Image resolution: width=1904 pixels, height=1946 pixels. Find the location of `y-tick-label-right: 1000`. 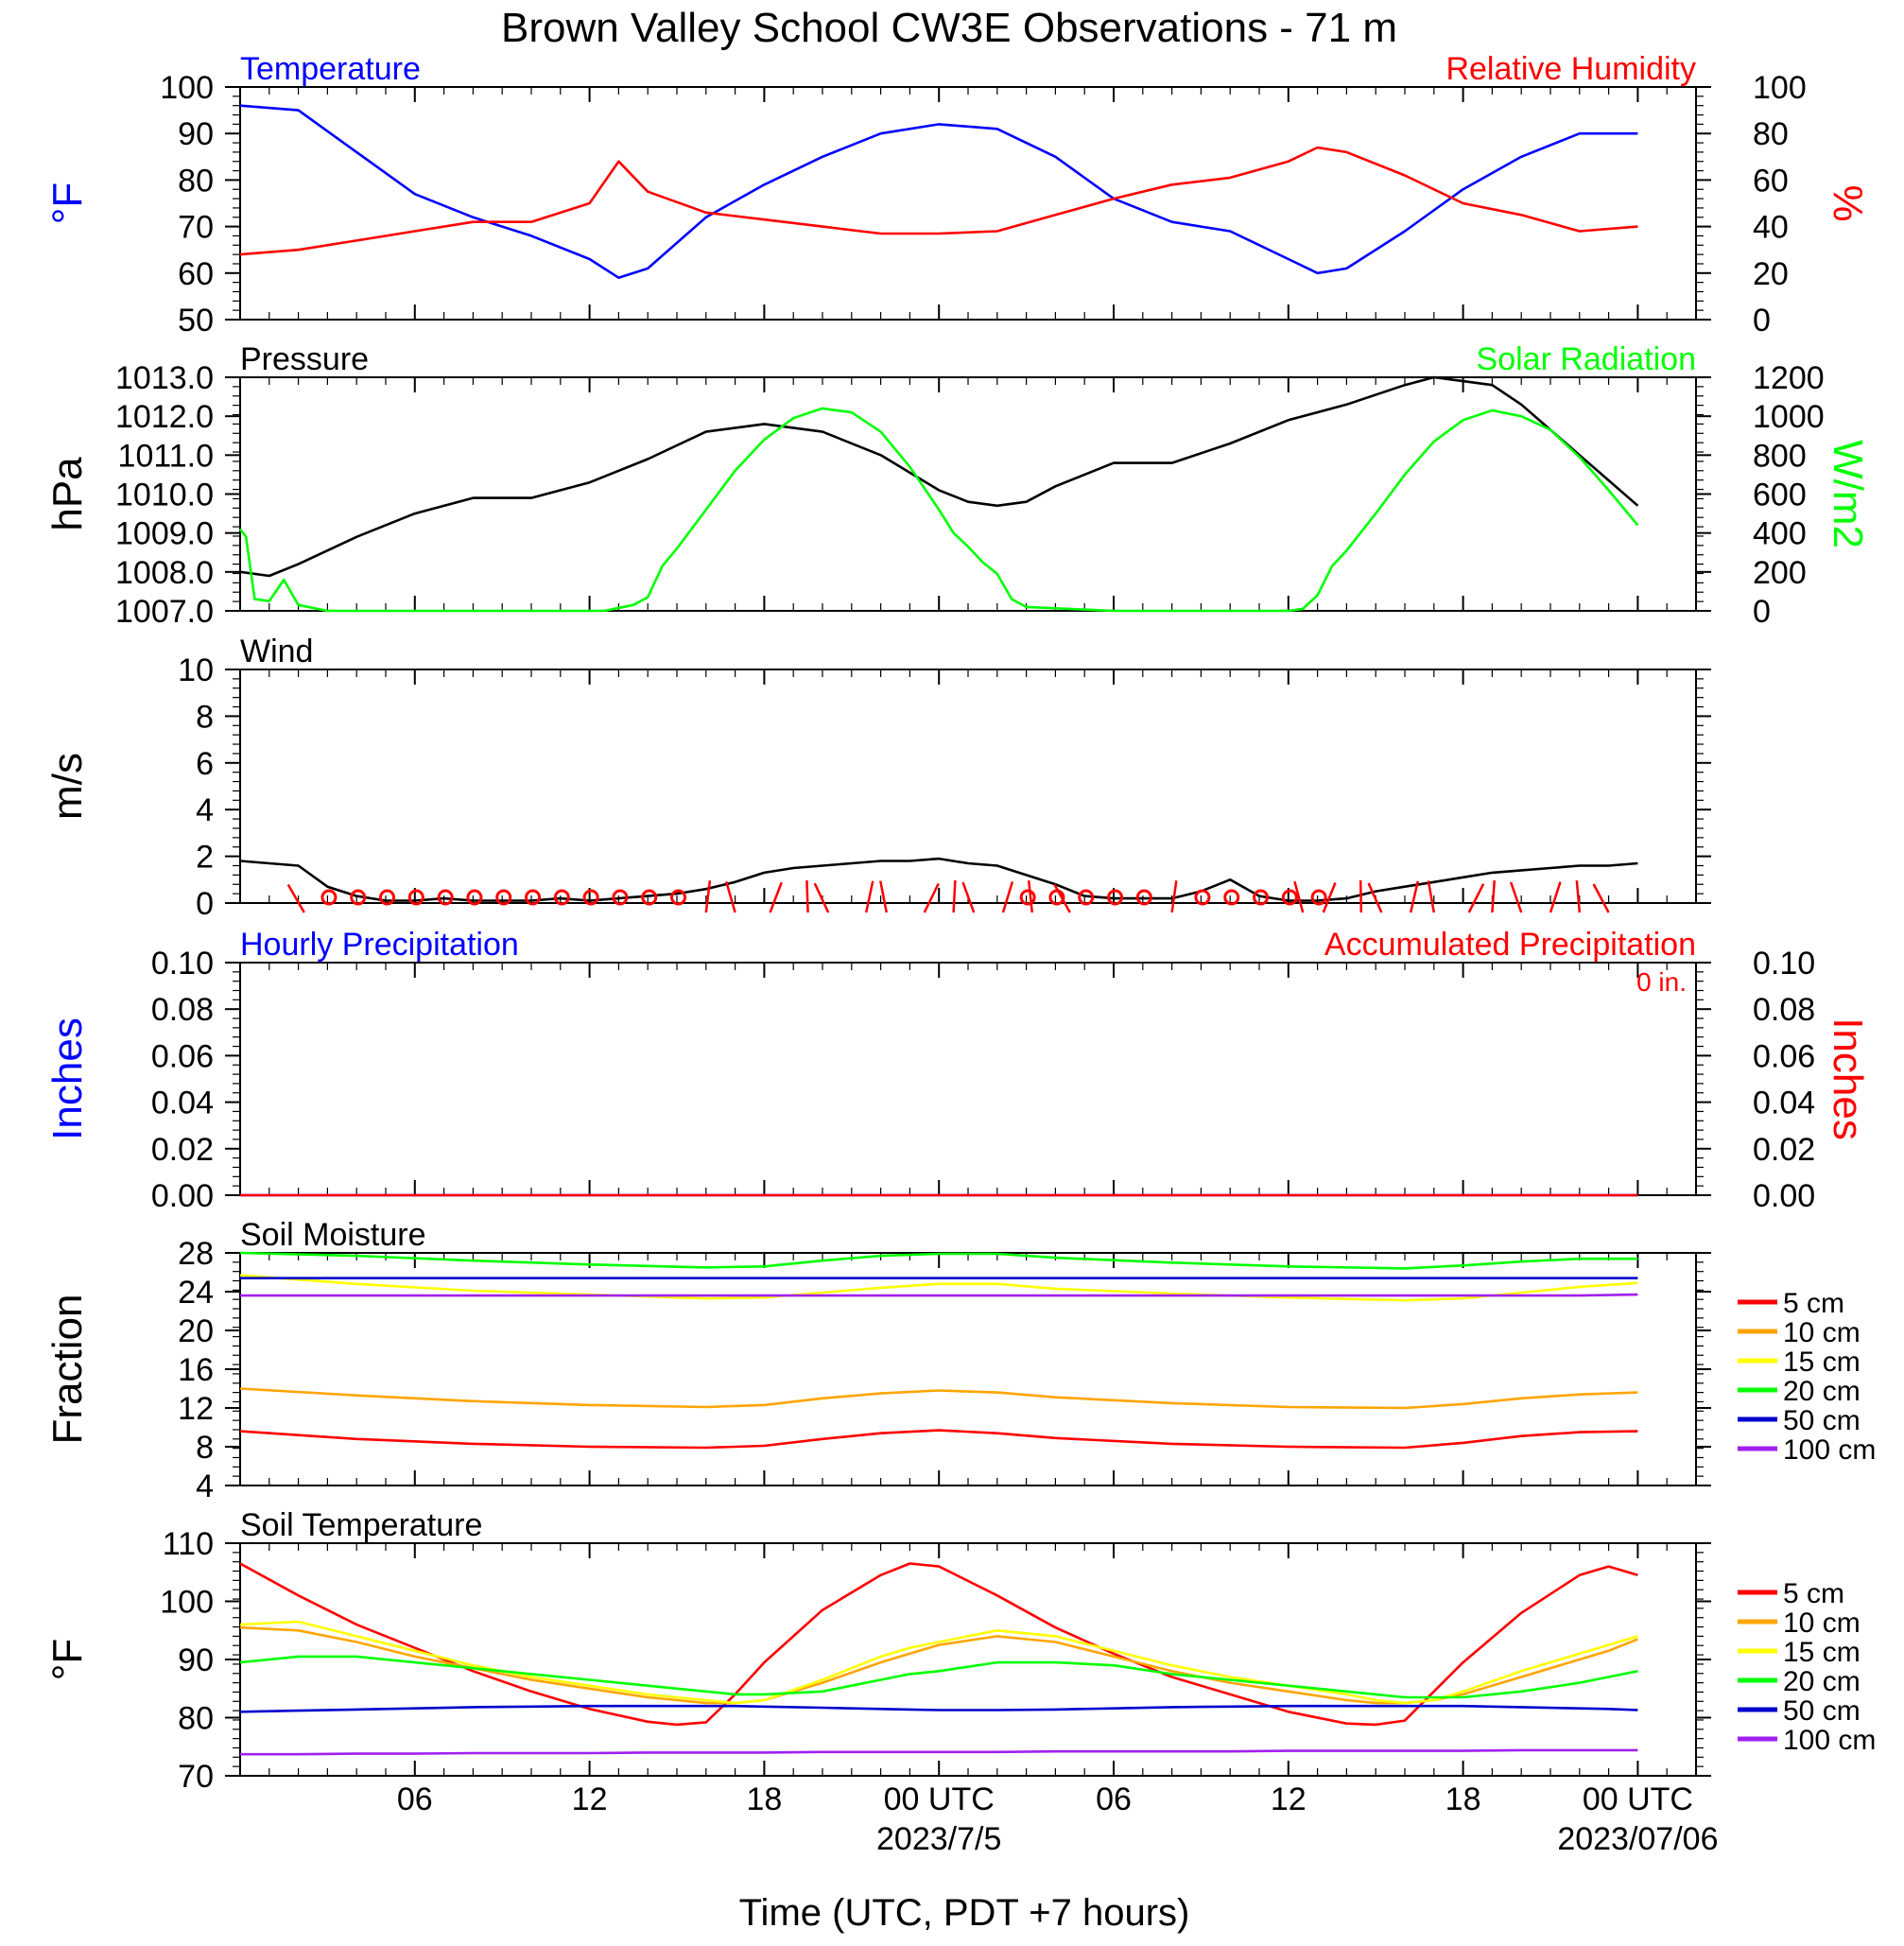

y-tick-label-right: 1000 is located at coordinates (1789, 417).